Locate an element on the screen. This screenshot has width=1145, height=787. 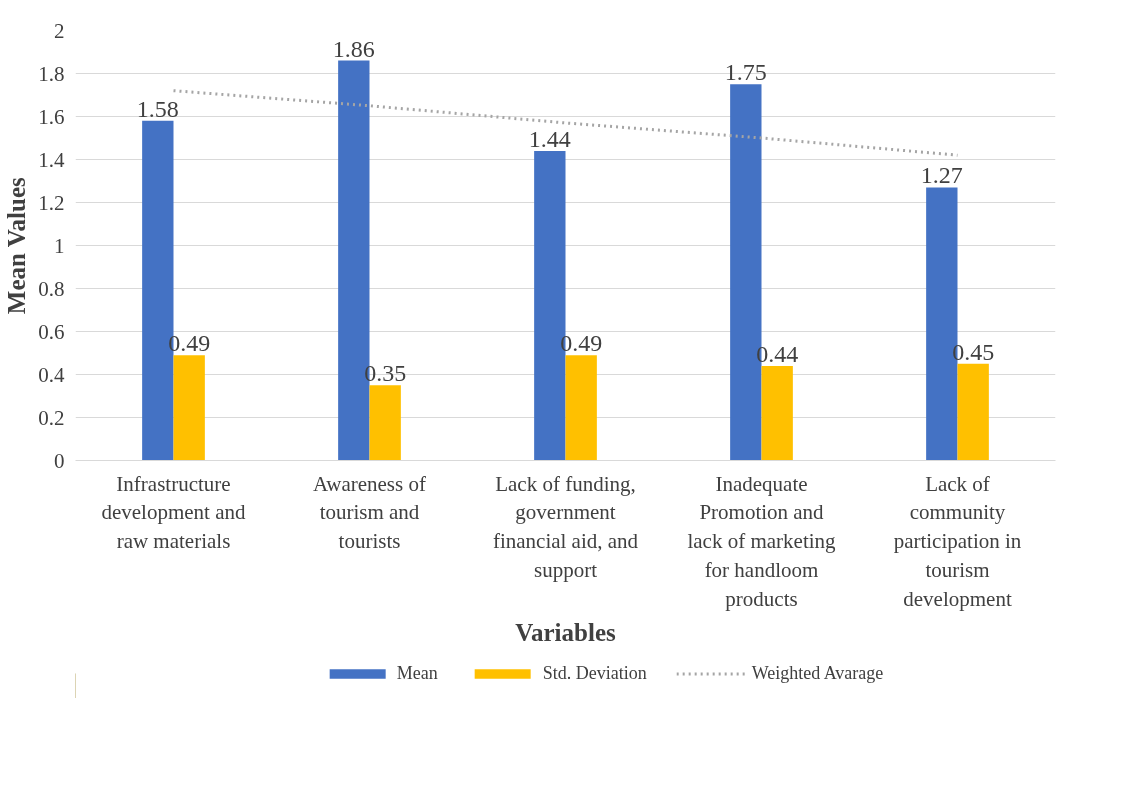
x-tick-label: Infrastructure development and raw materials is located at coordinates (174, 512).